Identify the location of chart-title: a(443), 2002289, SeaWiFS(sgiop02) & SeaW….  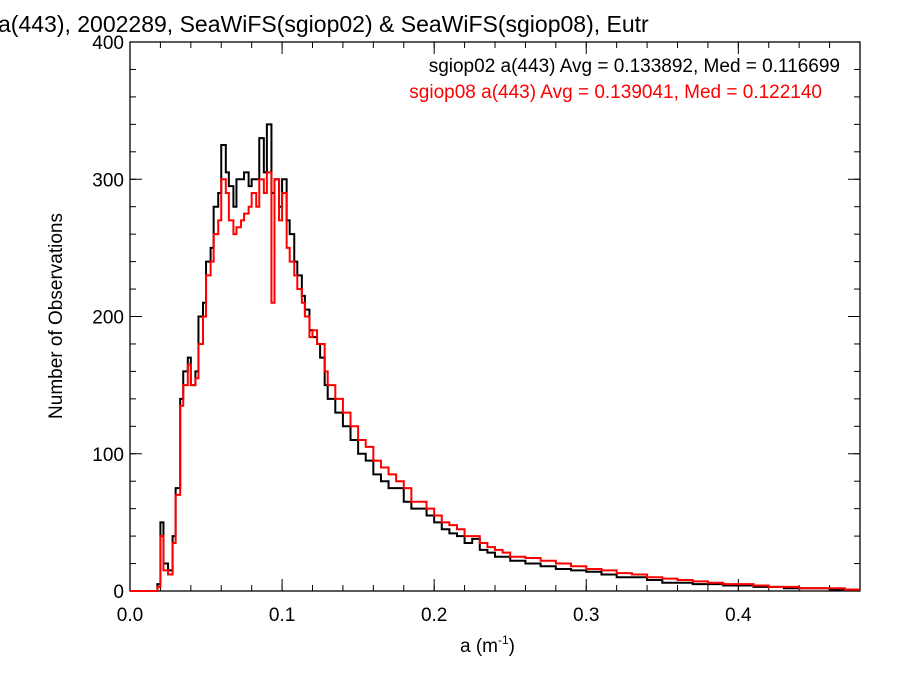
(324, 24).